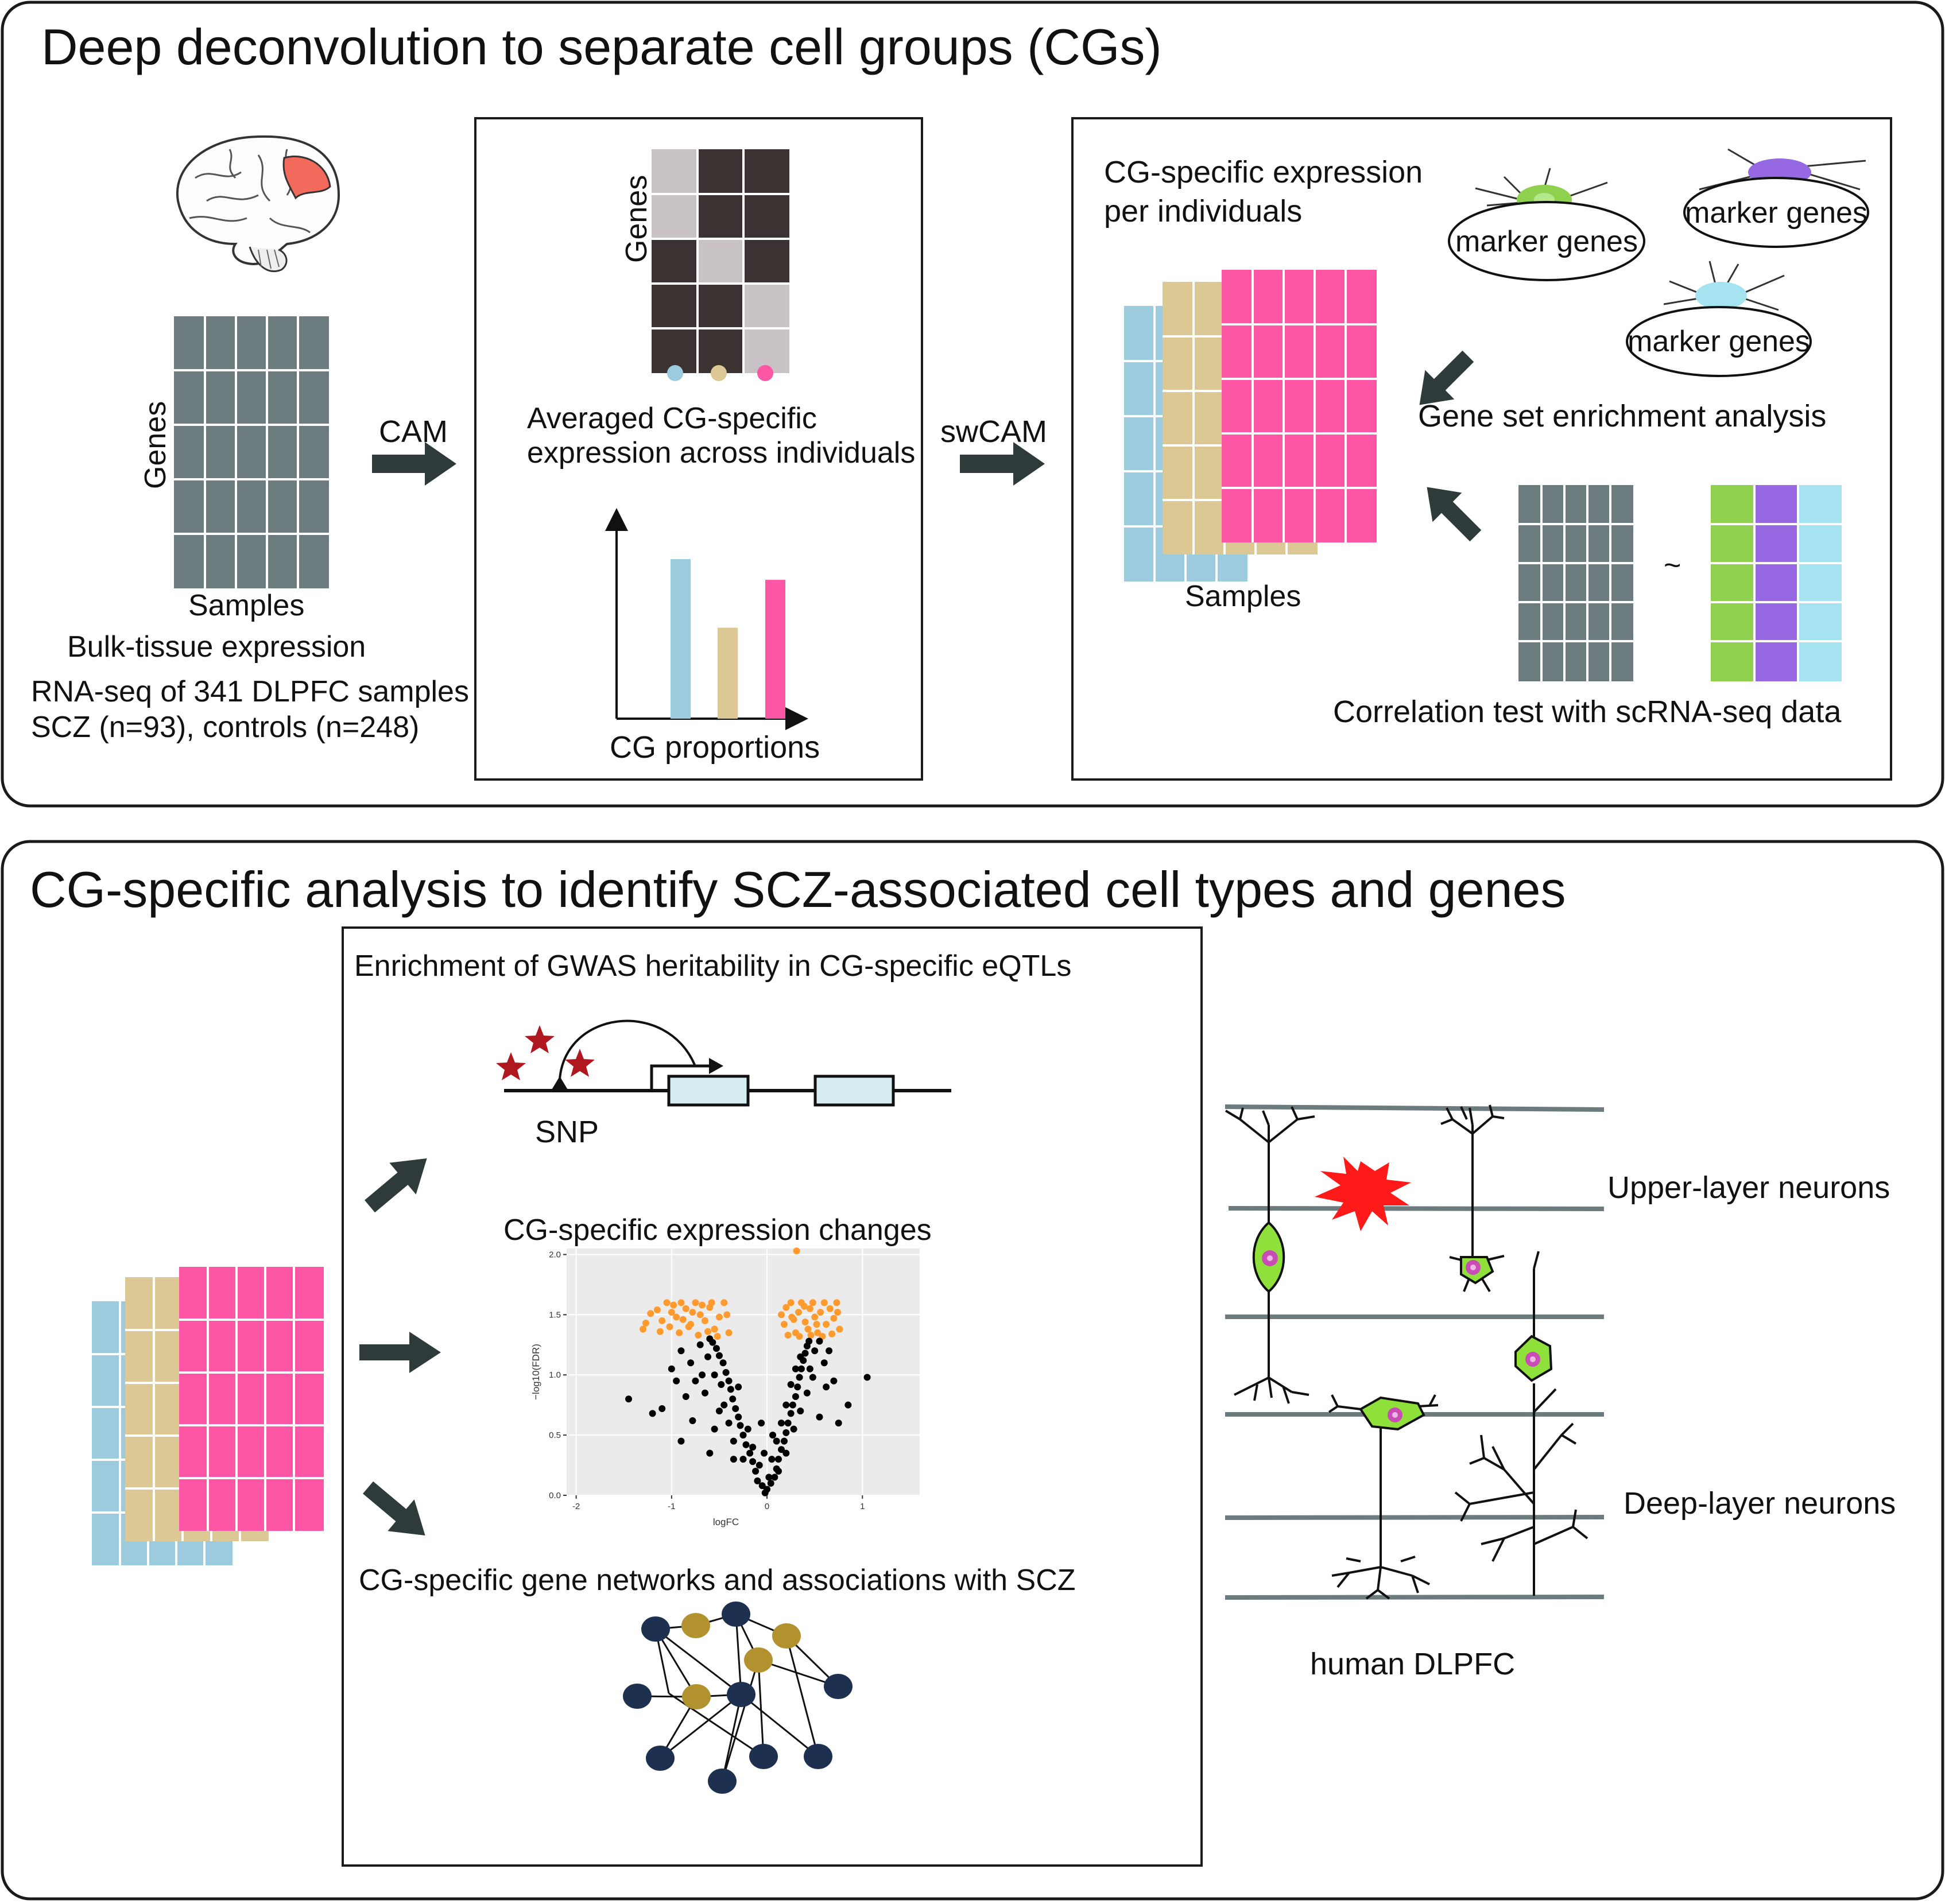 This screenshot has width=1945, height=1904. Describe the element at coordinates (1250, 425) in the screenshot. I see `cg-specific-stack` at that location.